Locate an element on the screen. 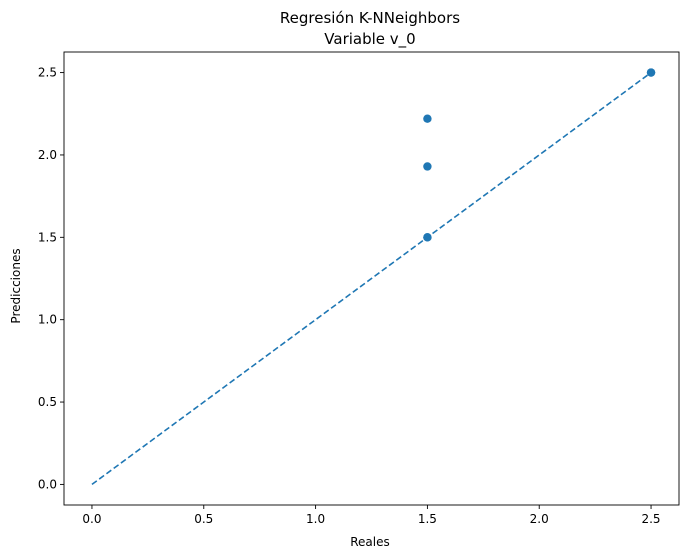 This screenshot has height=559, width=691. chart-subtitle: Variable v_0 is located at coordinates (369, 39).